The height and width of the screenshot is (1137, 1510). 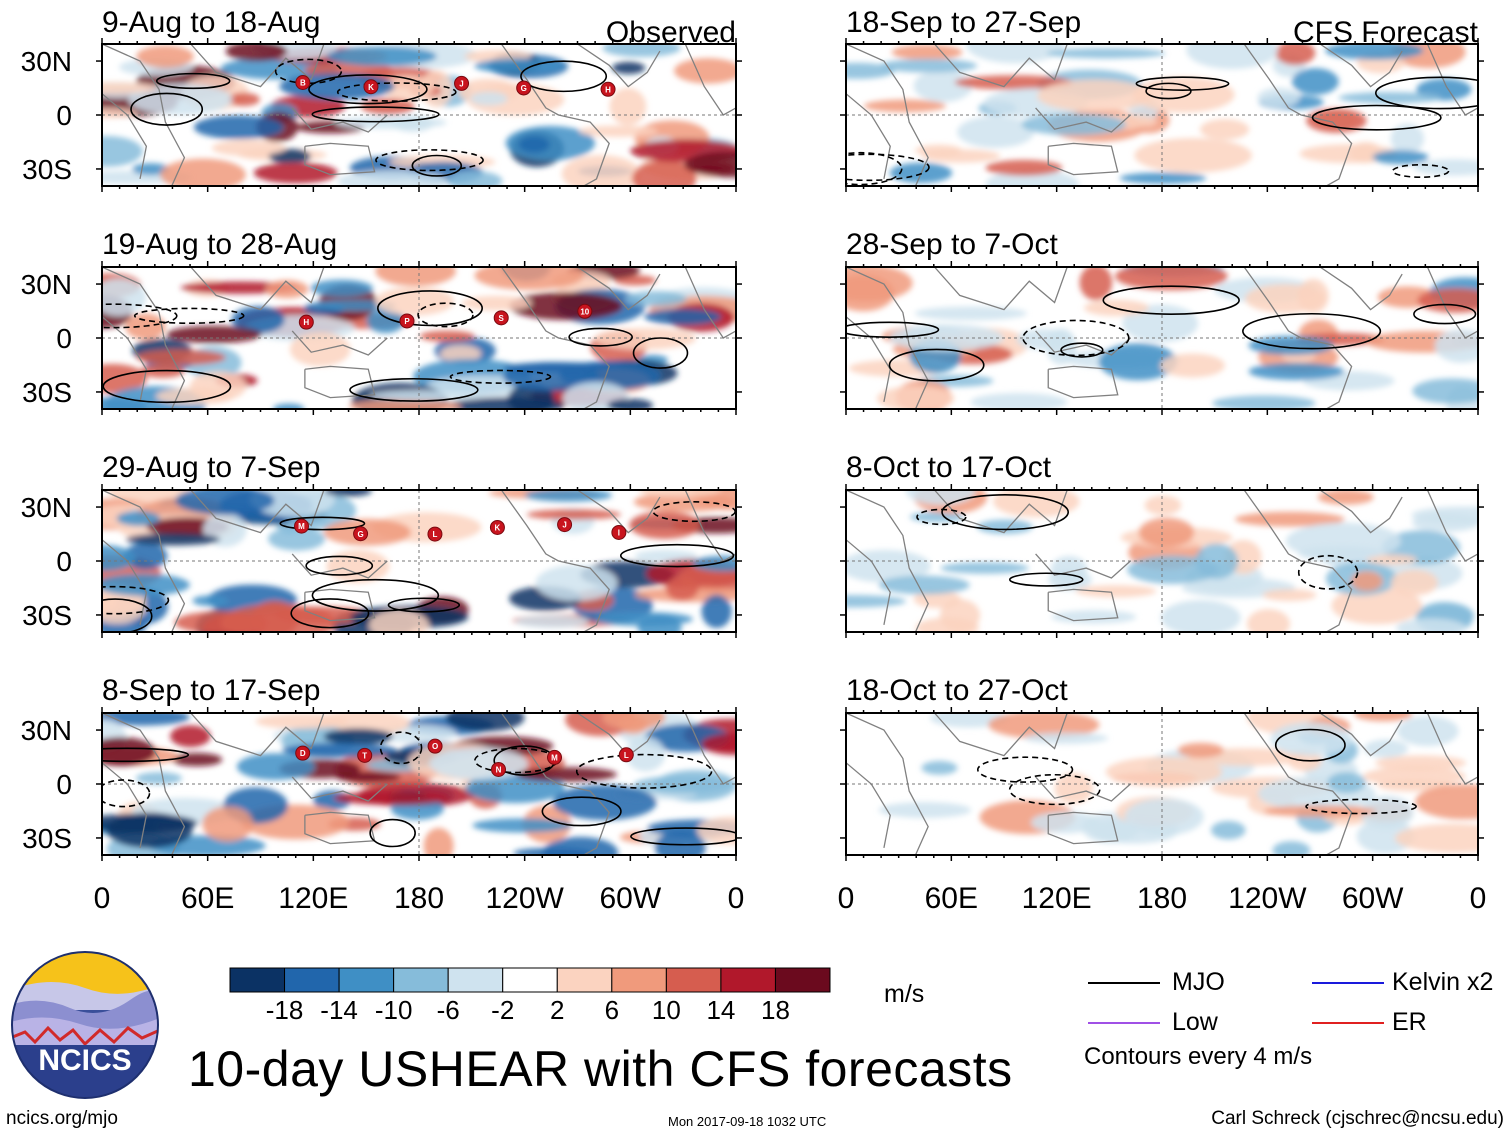 I want to click on y-tick-label: 30S, so click(x=47, y=615).